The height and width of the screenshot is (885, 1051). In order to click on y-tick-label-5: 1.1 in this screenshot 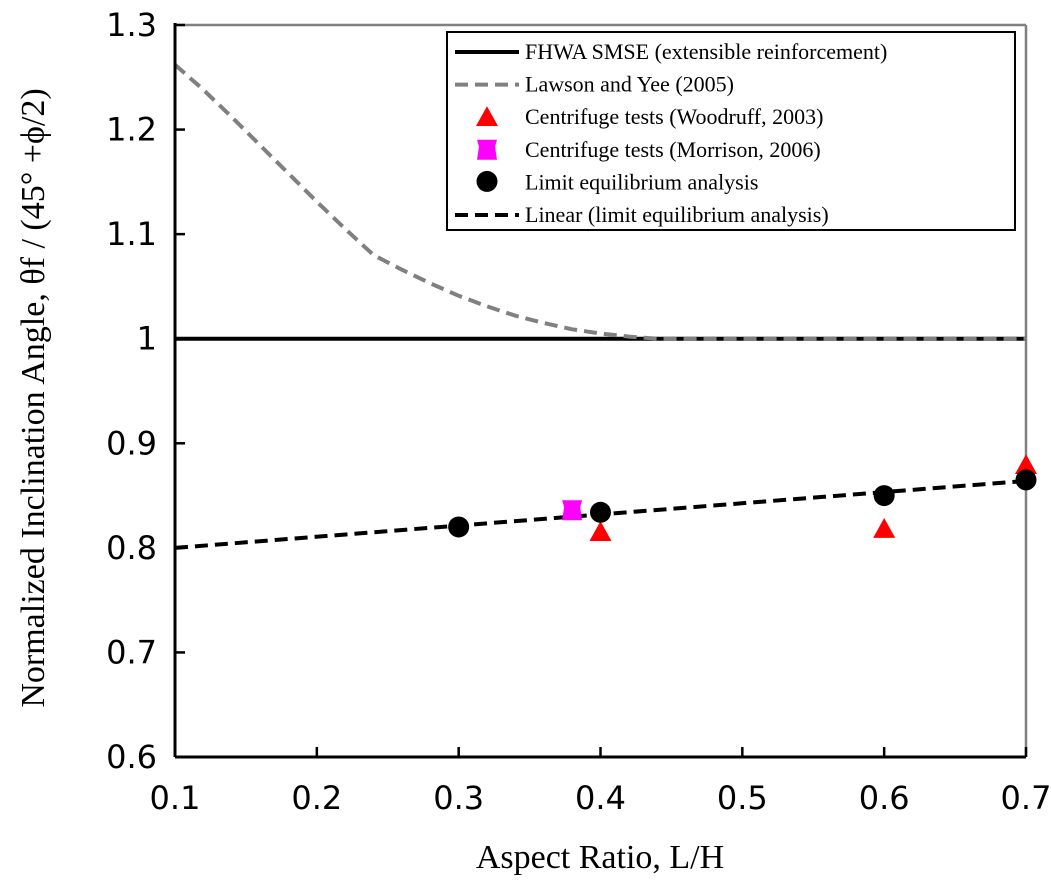, I will do `click(131, 234)`.